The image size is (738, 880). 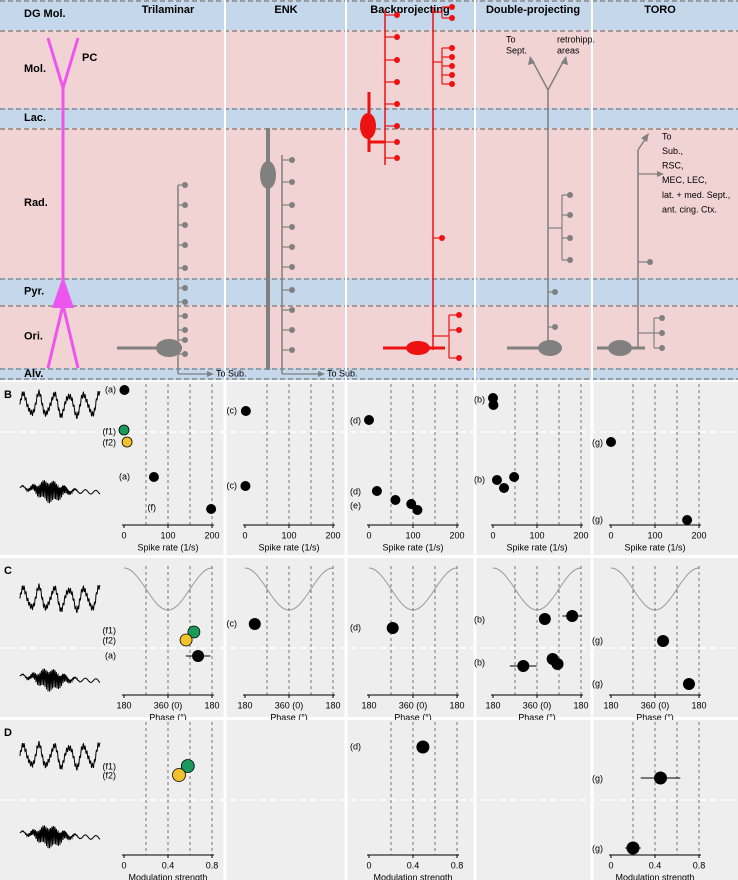 I want to click on point-label: (d), so click(x=355, y=746).